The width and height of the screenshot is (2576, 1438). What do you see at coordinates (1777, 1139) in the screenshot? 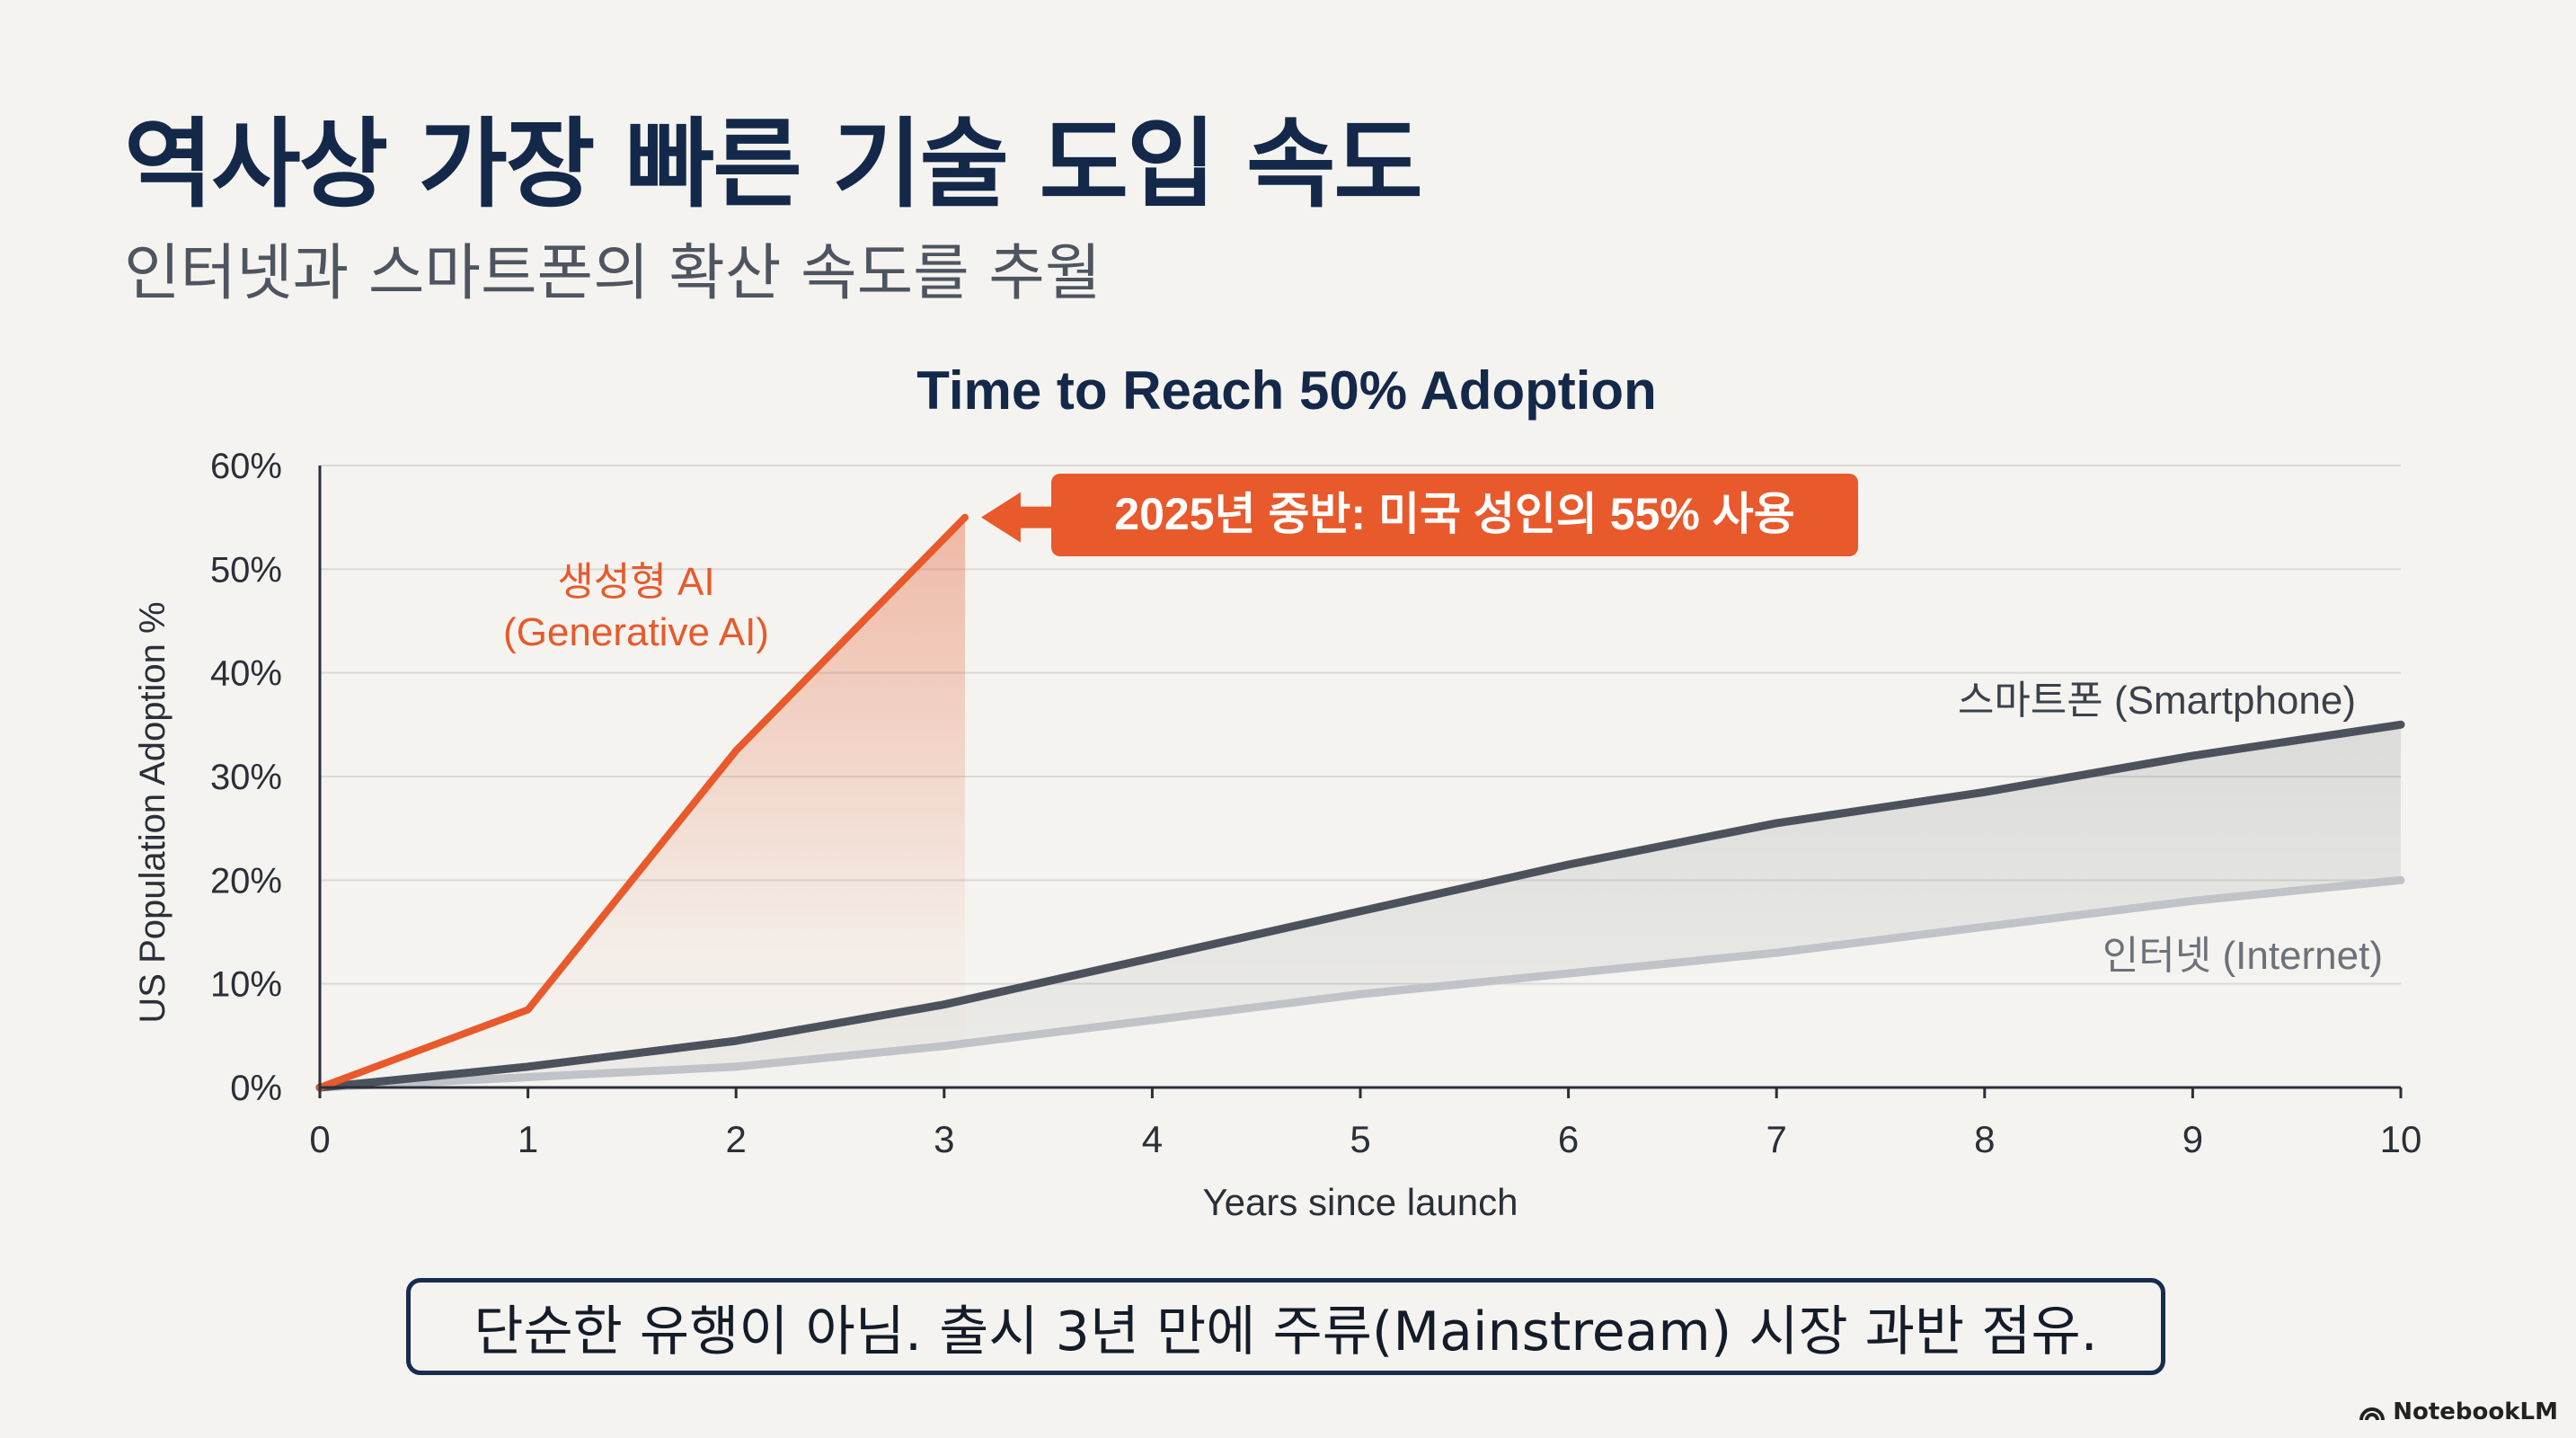
I see `x-tick-label: 7` at bounding box center [1777, 1139].